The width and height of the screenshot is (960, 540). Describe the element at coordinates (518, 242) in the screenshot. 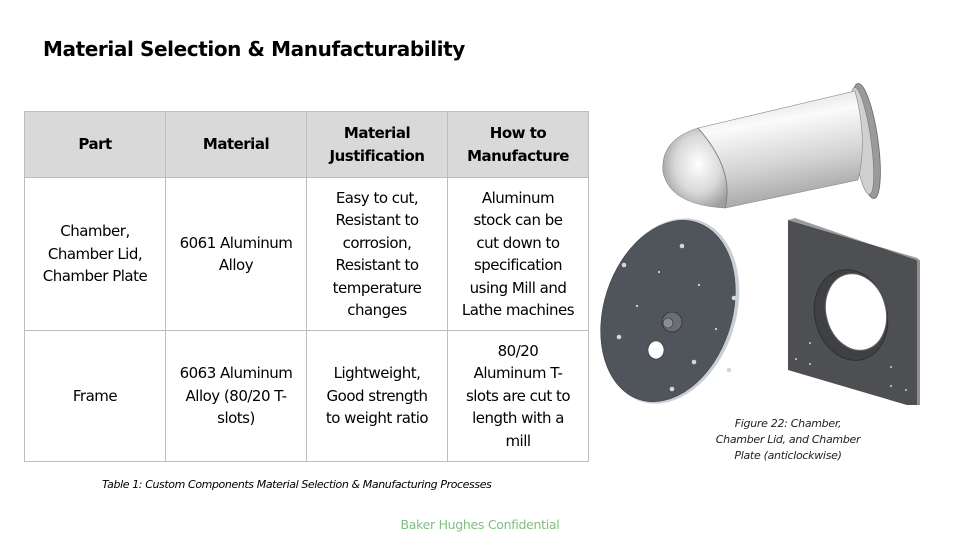

I see `cell-line: cut down to` at that location.